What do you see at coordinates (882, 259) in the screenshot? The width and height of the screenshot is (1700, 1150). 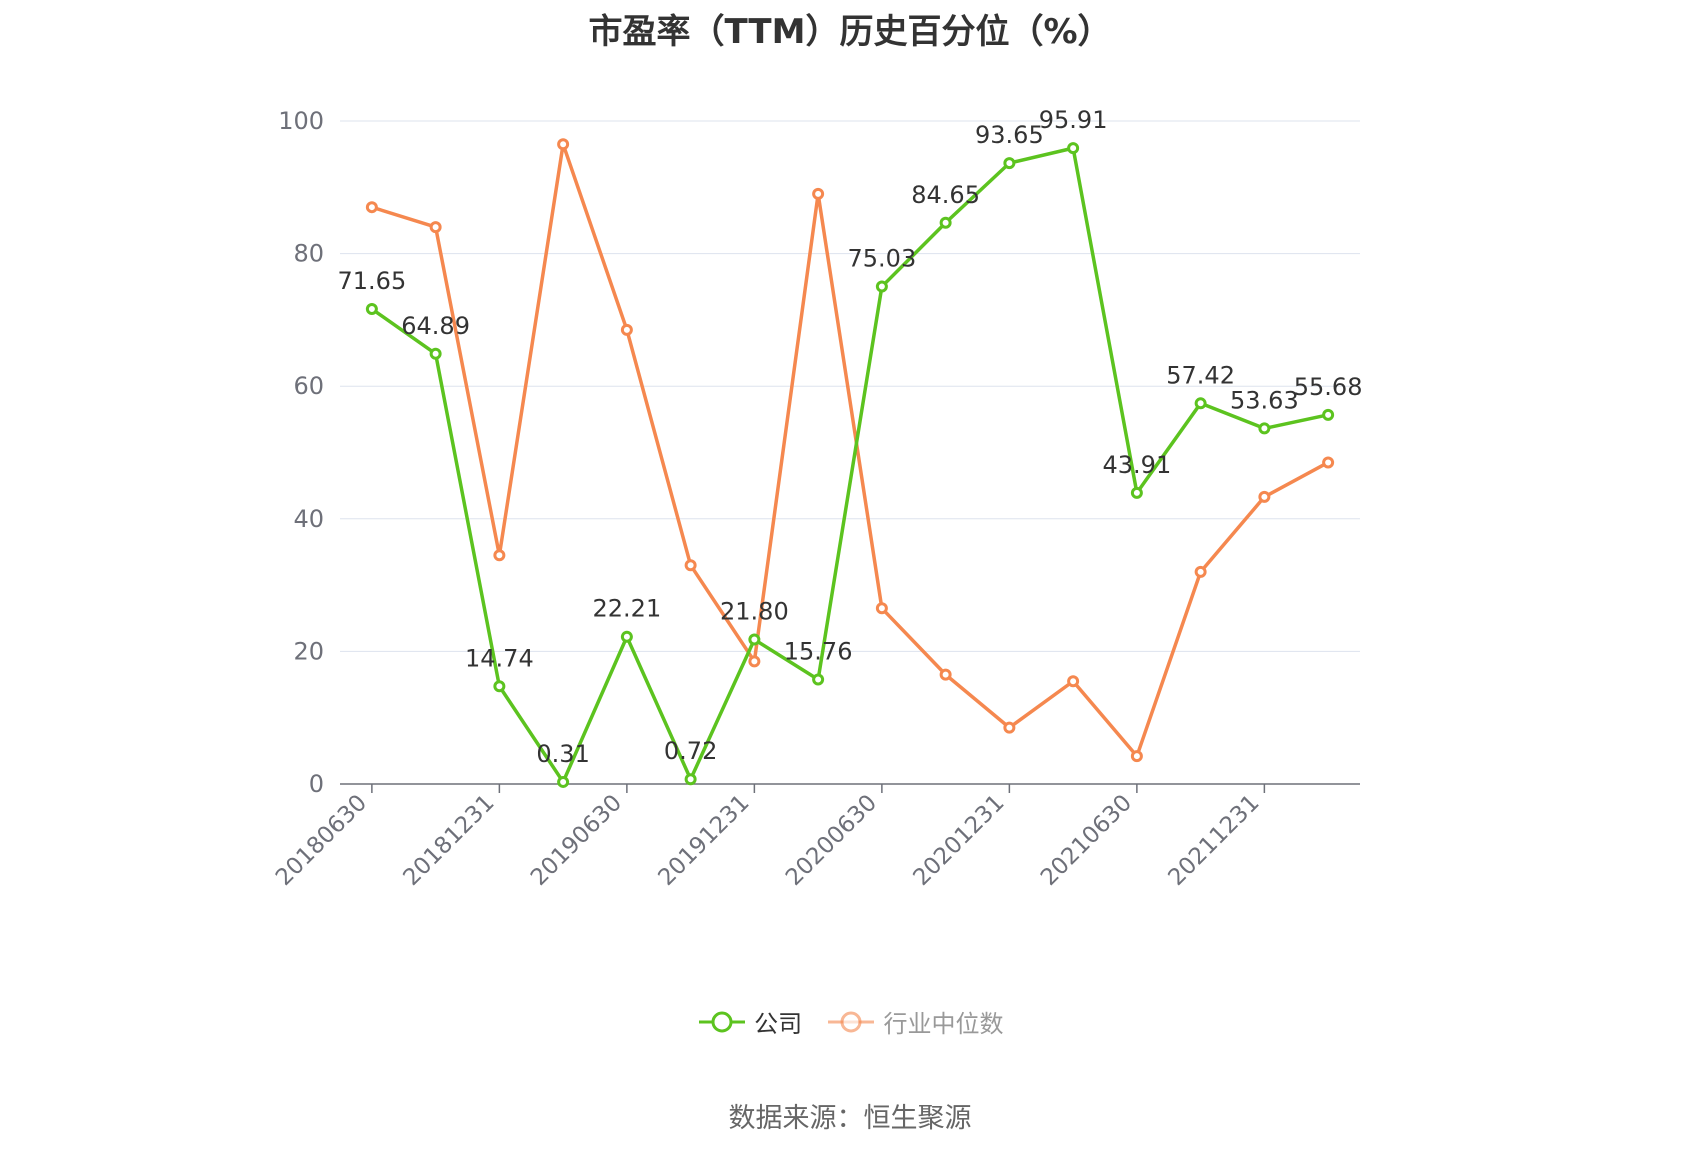 I see `data-label: 75.03` at bounding box center [882, 259].